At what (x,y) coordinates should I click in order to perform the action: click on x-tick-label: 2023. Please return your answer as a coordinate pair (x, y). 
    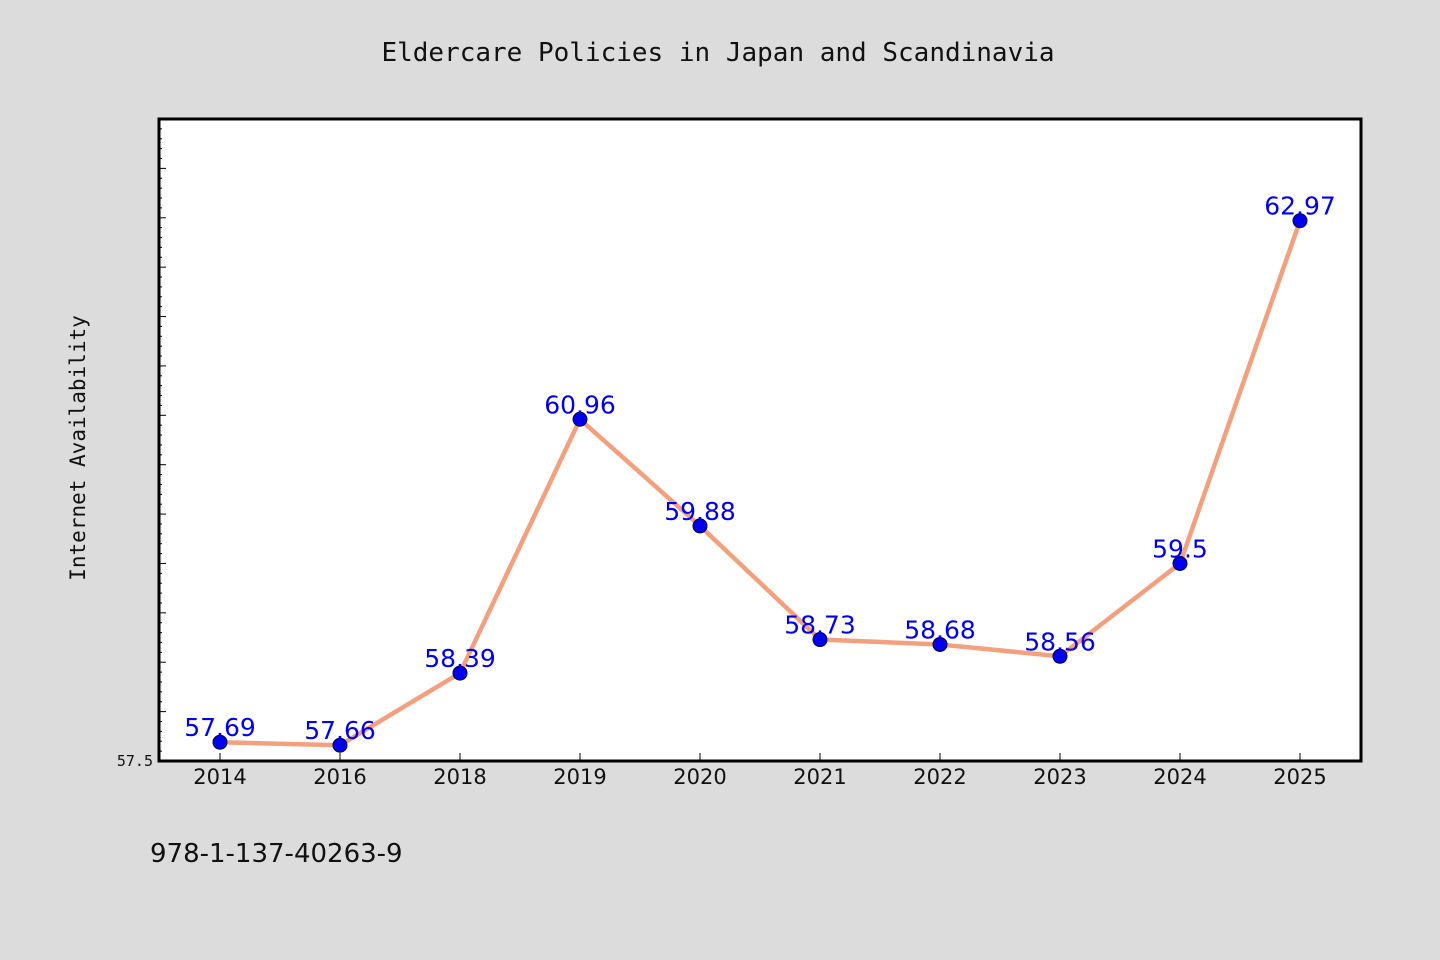
    Looking at the image, I should click on (1059, 777).